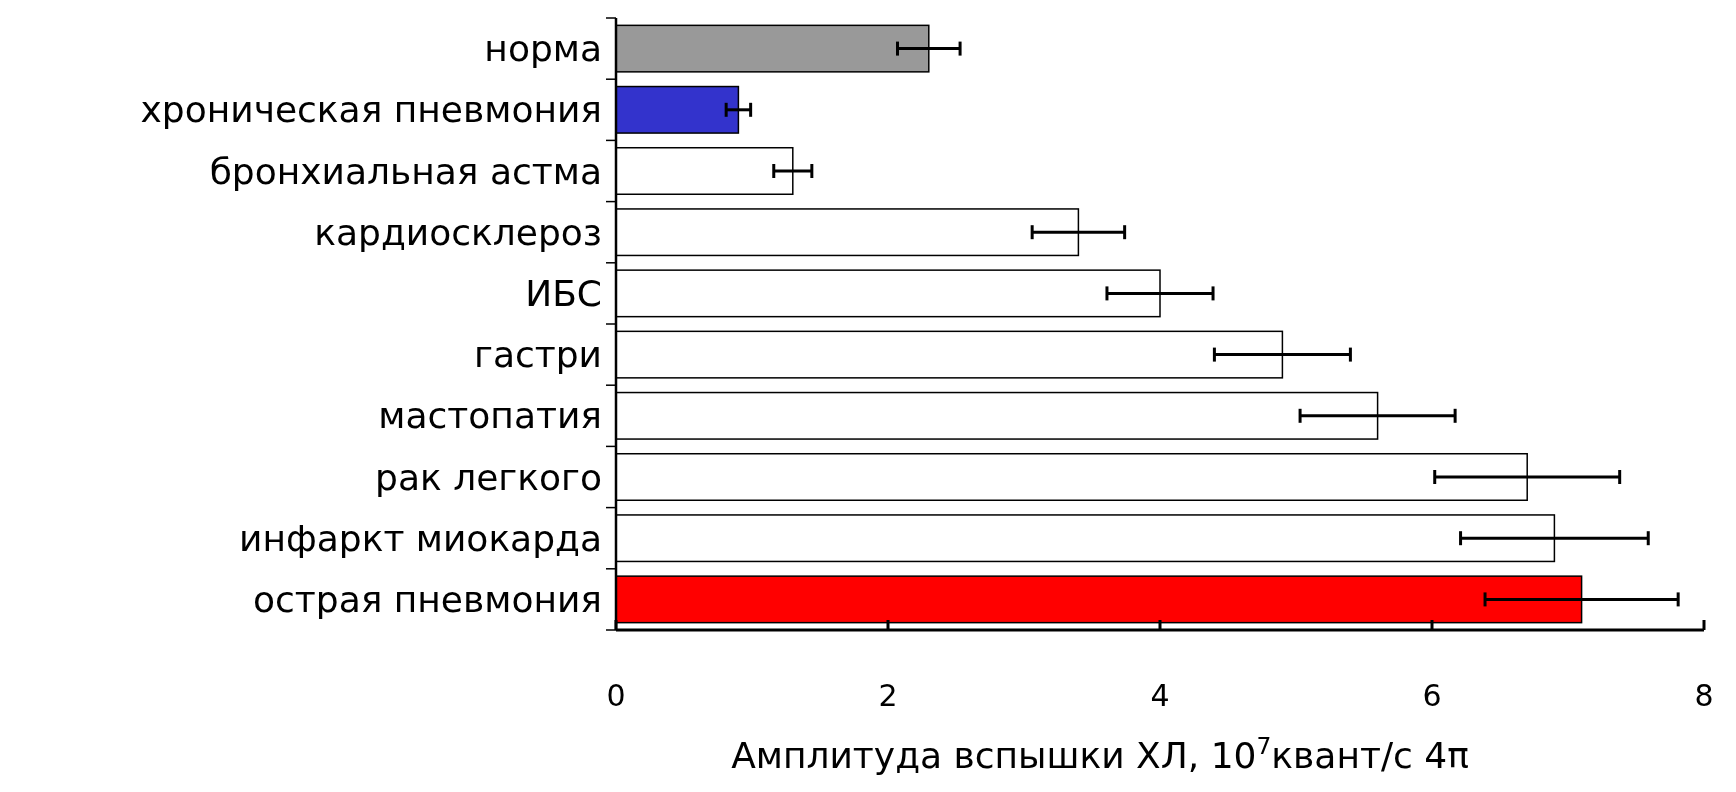 The width and height of the screenshot is (1736, 792). I want to click on y-tick-label: гастри, so click(538, 355).